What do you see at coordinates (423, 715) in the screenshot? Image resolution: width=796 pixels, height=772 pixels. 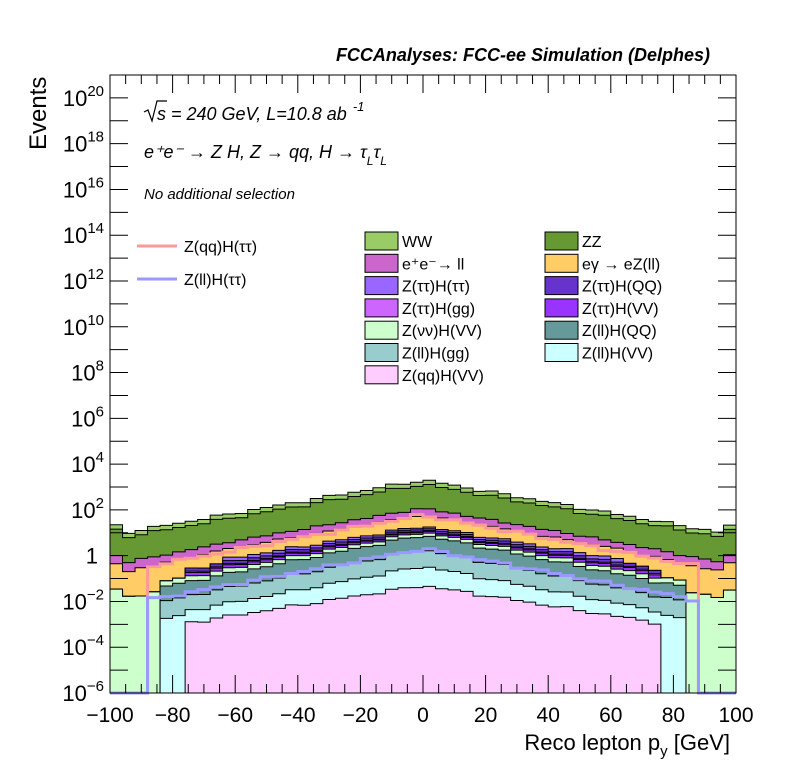 I see `x-tick-label: 0` at bounding box center [423, 715].